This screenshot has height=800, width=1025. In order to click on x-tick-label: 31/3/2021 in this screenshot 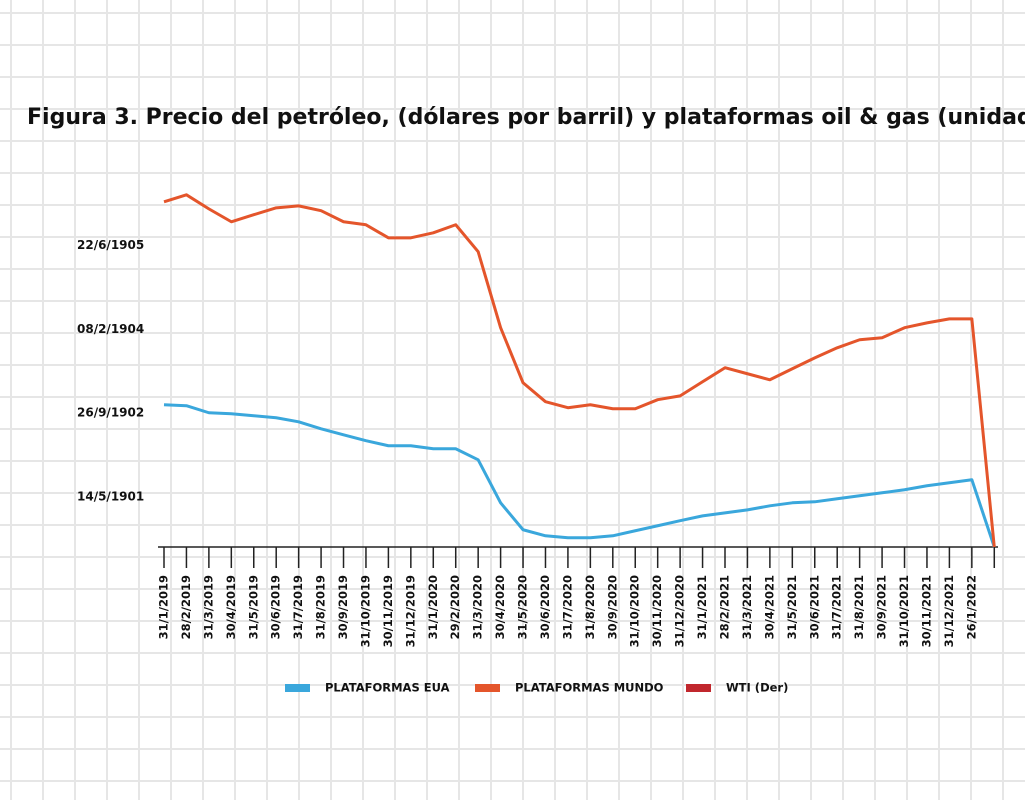, I will do `click(747, 607)`.